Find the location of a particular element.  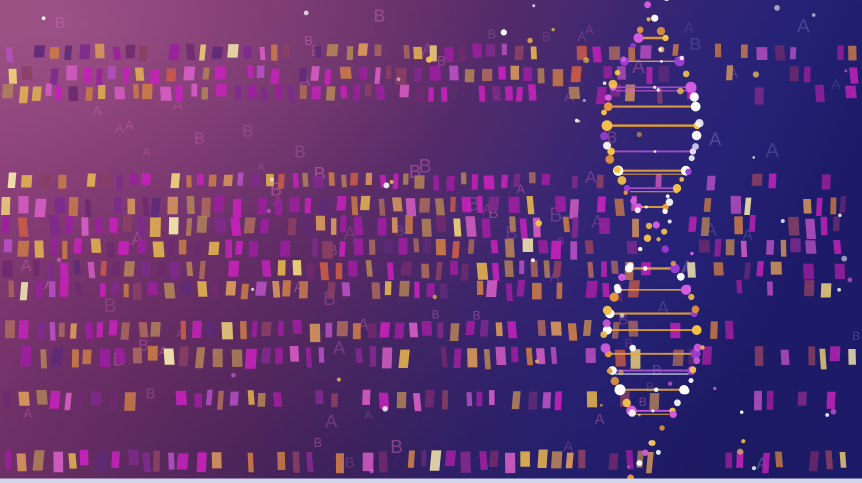

bottom-light-strip is located at coordinates (431, 480).